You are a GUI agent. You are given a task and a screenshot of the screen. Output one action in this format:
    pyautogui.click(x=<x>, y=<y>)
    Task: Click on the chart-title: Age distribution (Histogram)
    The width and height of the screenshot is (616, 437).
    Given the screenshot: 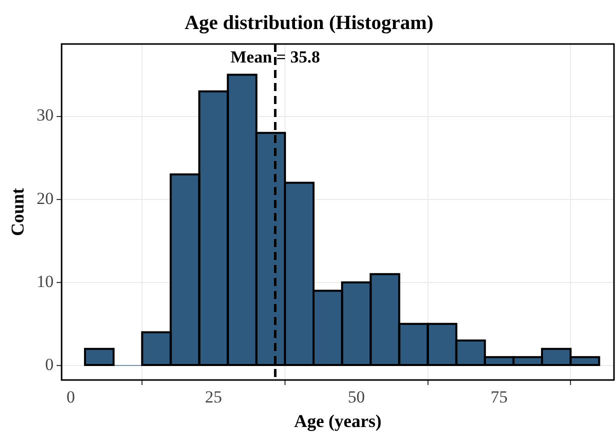 What is the action you would take?
    pyautogui.click(x=309, y=23)
    